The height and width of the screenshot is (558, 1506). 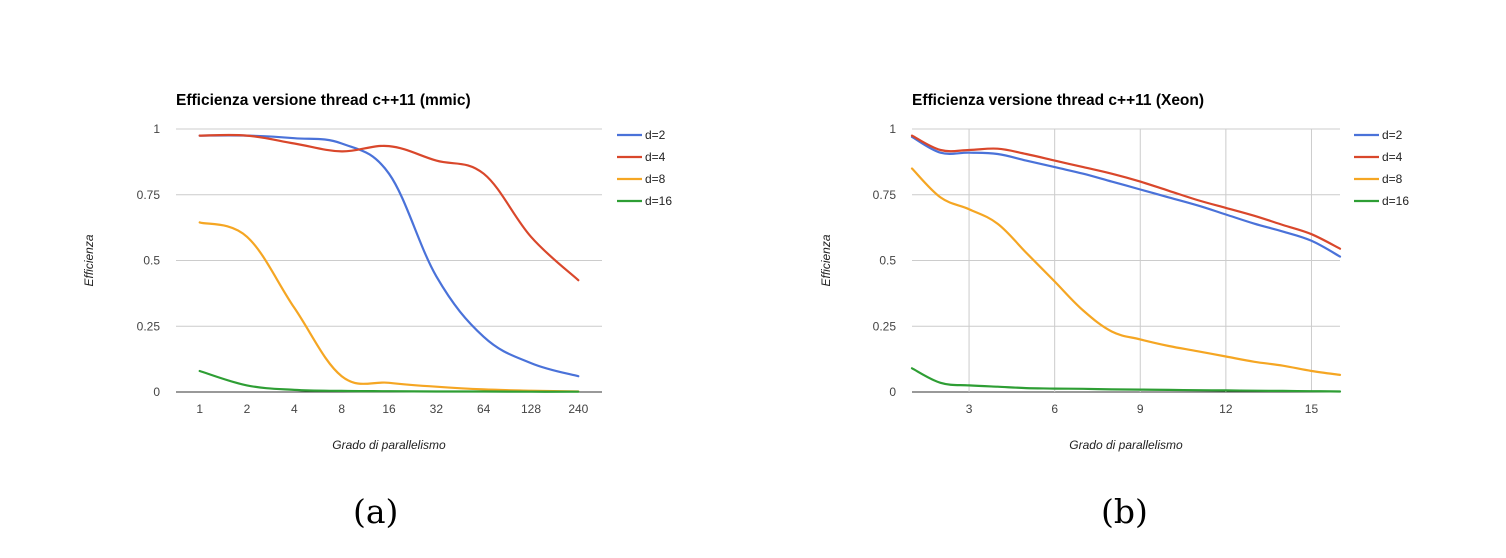 I want to click on caption-a: (a), so click(x=376, y=511).